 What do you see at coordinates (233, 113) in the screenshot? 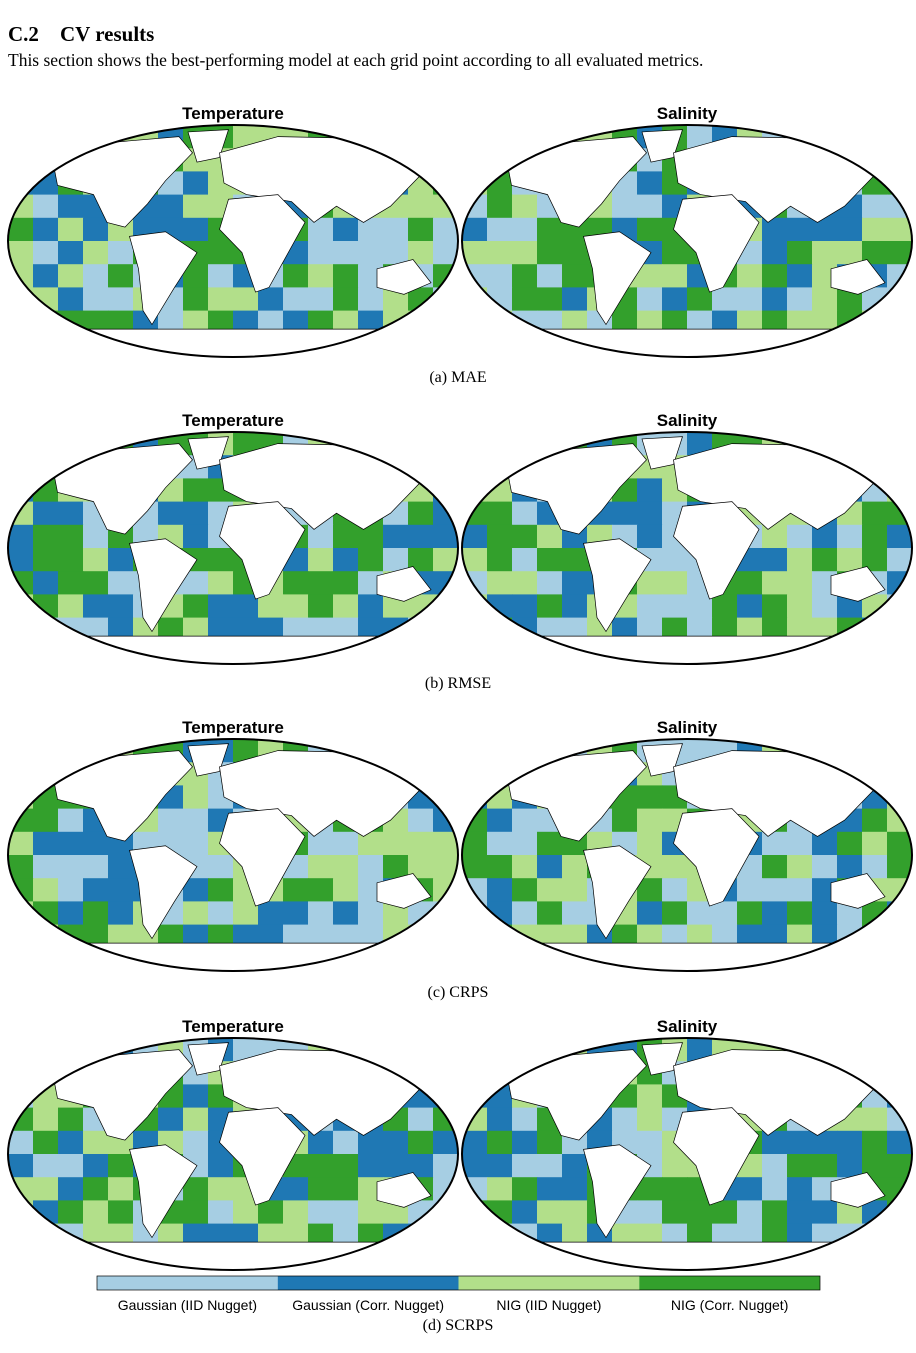
I see `map-title: Temperature` at bounding box center [233, 113].